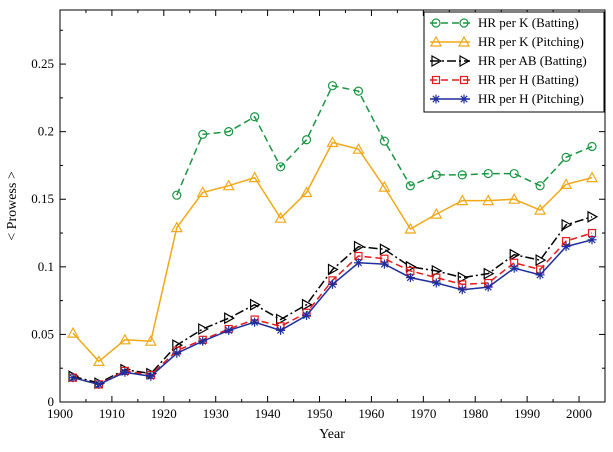  What do you see at coordinates (528, 22) in the screenshot?
I see `legend-label: HR per K (Batting)` at bounding box center [528, 22].